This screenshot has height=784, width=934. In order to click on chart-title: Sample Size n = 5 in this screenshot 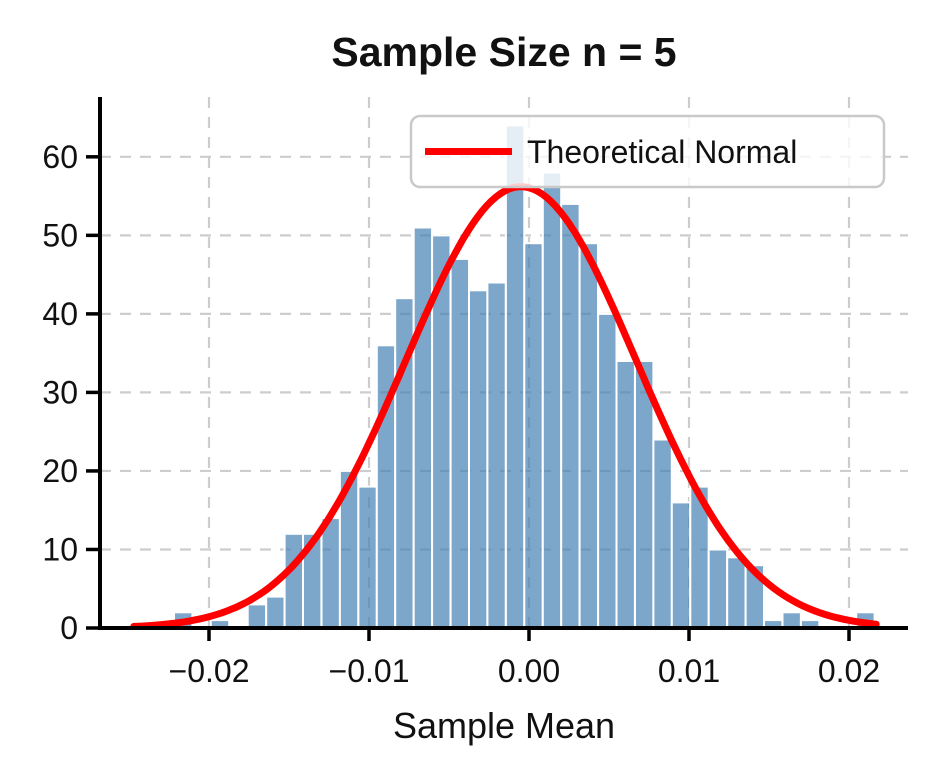, I will do `click(503, 52)`.